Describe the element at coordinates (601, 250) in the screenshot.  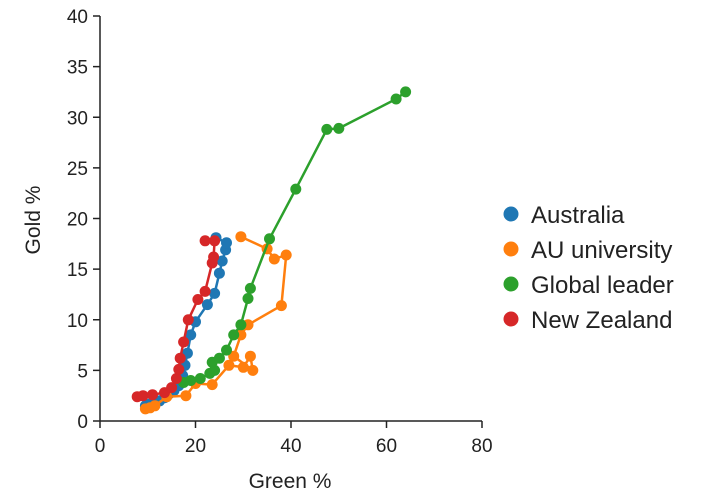
I see `legend-label: AU university` at that location.